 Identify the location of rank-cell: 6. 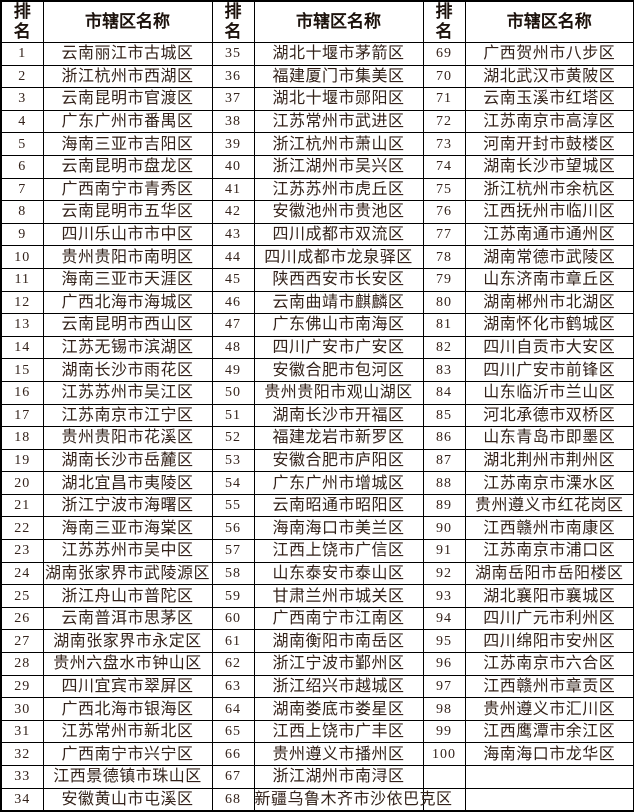
(22, 166).